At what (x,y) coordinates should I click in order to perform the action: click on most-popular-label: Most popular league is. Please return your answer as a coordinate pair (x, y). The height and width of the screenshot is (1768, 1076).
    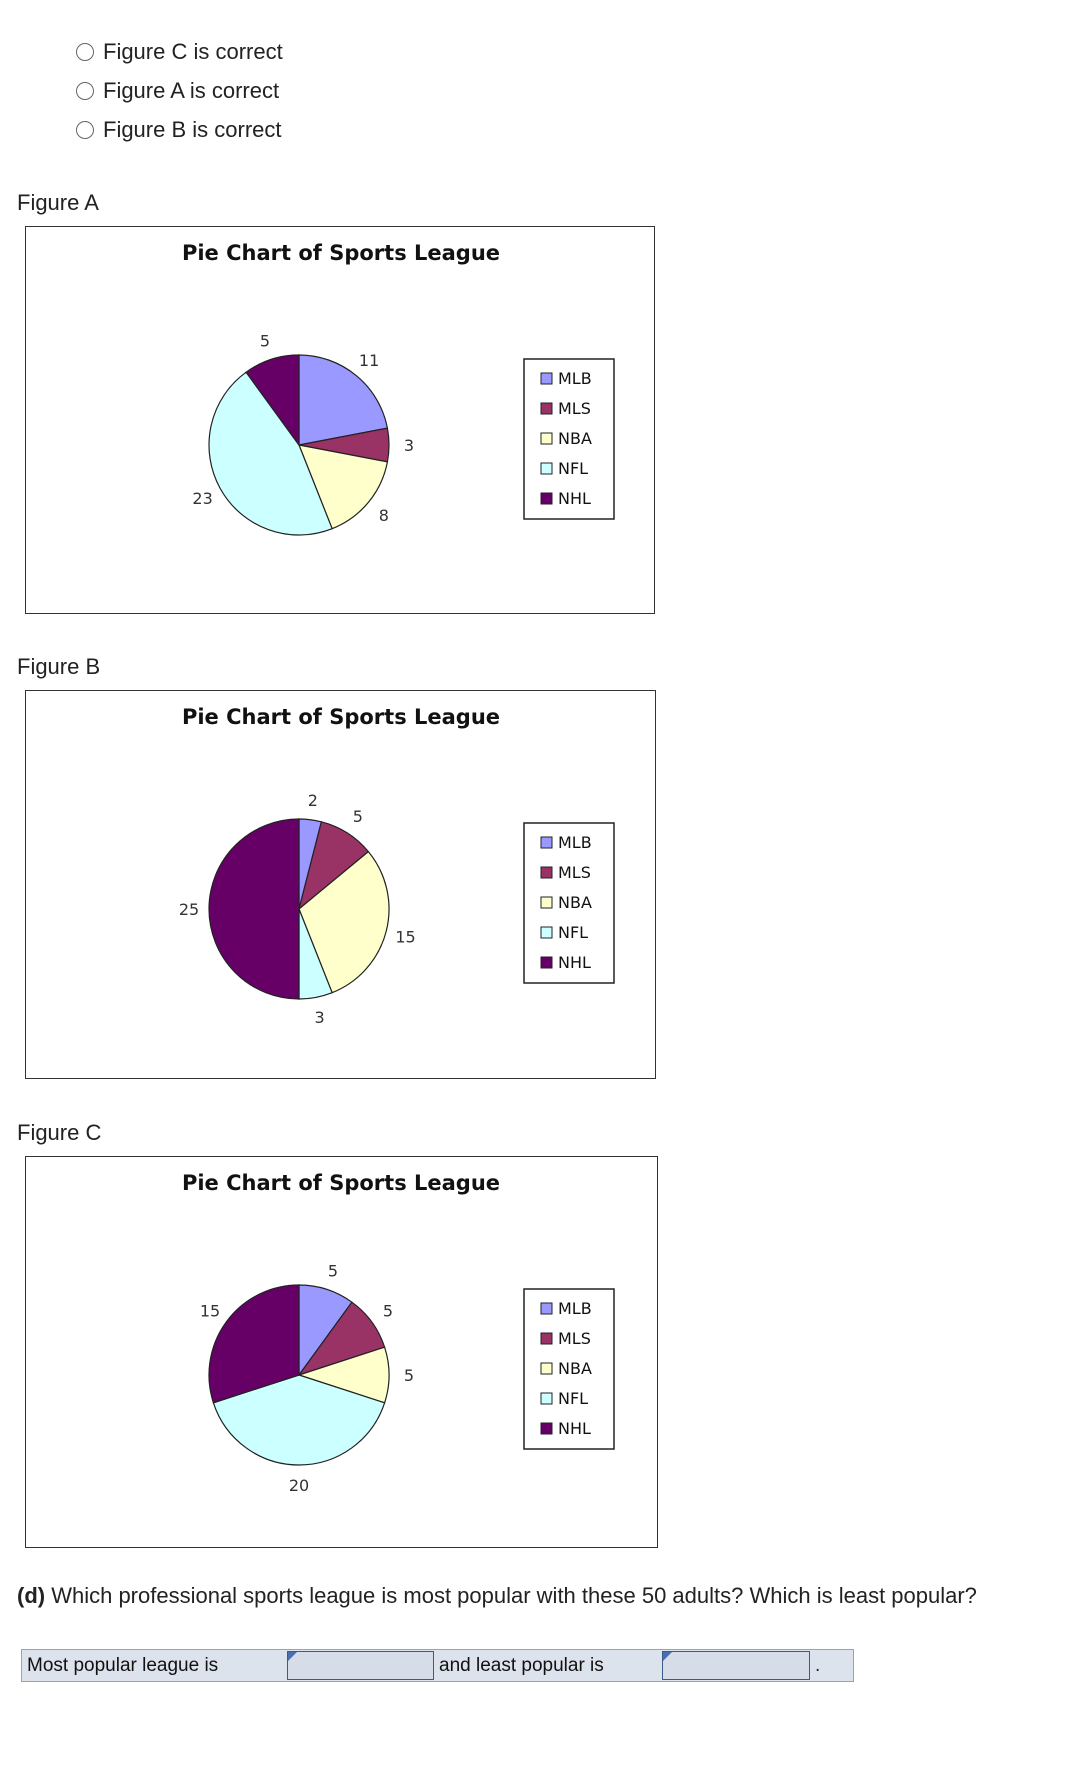
    Looking at the image, I should click on (123, 1665).